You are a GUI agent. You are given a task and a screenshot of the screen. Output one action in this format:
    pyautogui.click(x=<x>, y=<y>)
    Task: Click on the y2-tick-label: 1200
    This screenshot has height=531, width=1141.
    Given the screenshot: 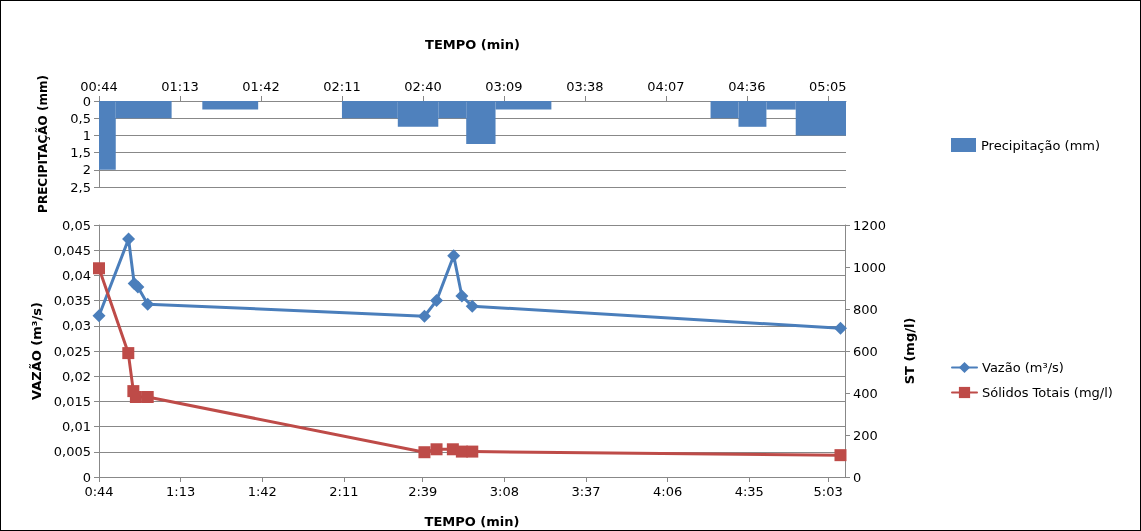 What is the action you would take?
    pyautogui.click(x=870, y=225)
    